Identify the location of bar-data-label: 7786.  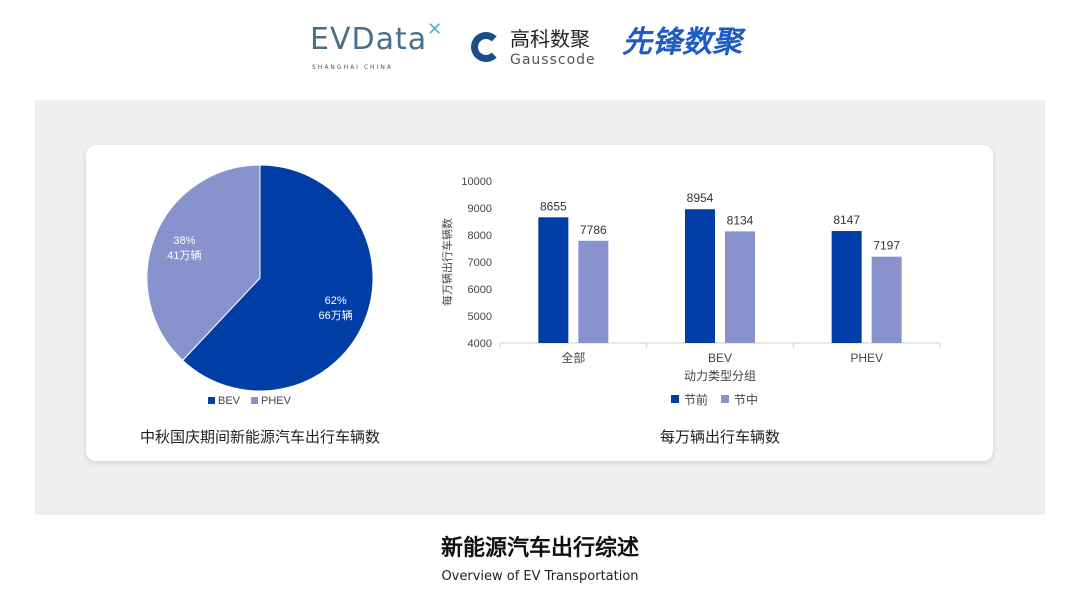
(593, 230).